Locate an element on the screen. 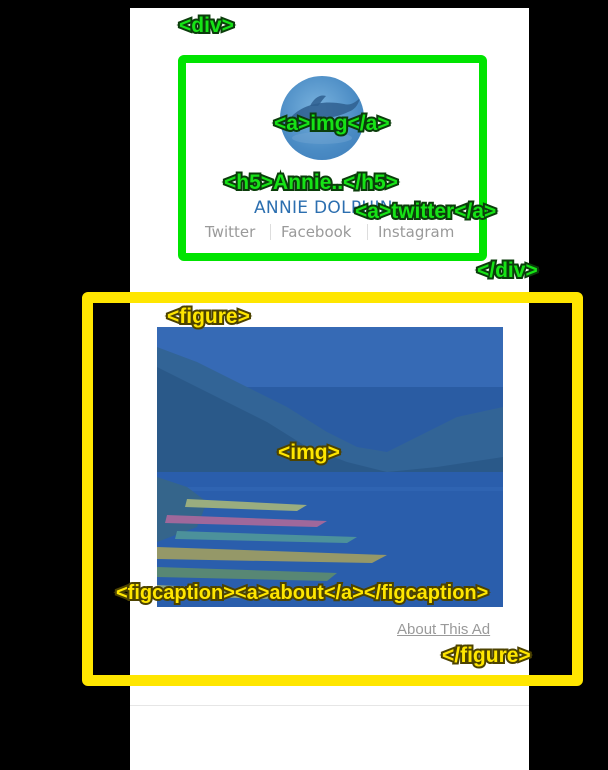 This screenshot has width=608, height=770. figcaption-tag: <figcaption><a>about</a></figcaption> is located at coordinates (302, 593).